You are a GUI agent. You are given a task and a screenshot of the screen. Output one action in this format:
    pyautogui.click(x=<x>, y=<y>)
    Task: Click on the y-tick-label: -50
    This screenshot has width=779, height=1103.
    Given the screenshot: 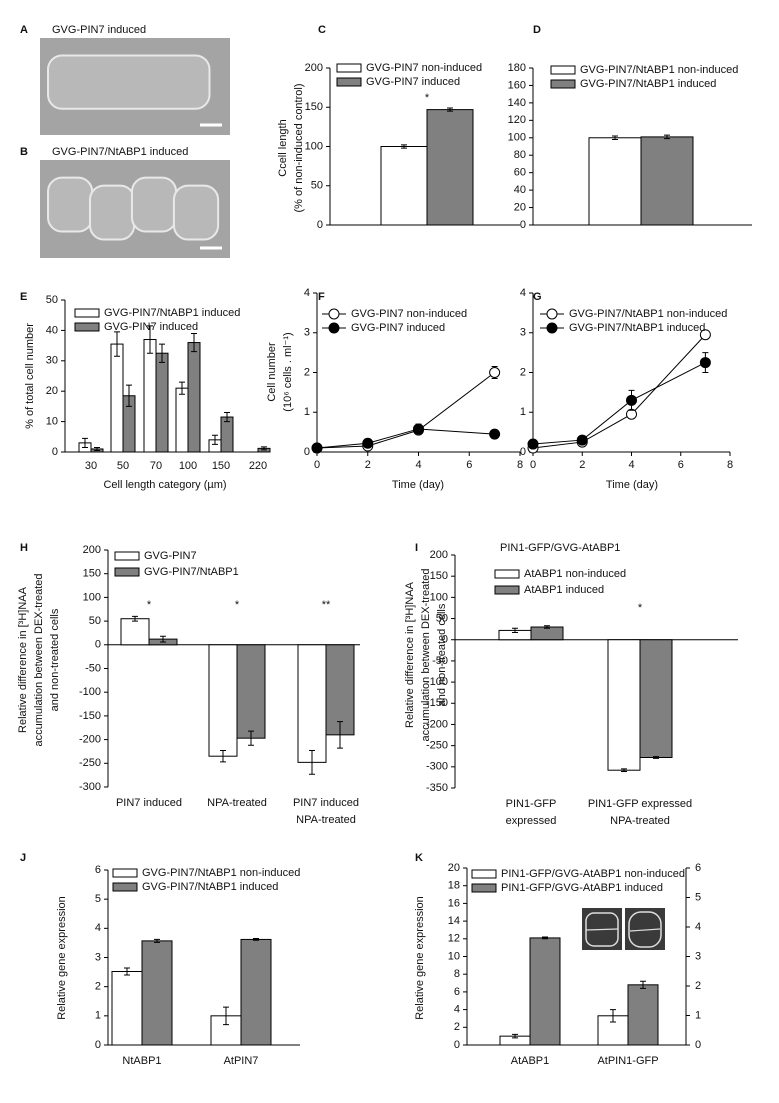 What is the action you would take?
    pyautogui.click(x=93, y=668)
    